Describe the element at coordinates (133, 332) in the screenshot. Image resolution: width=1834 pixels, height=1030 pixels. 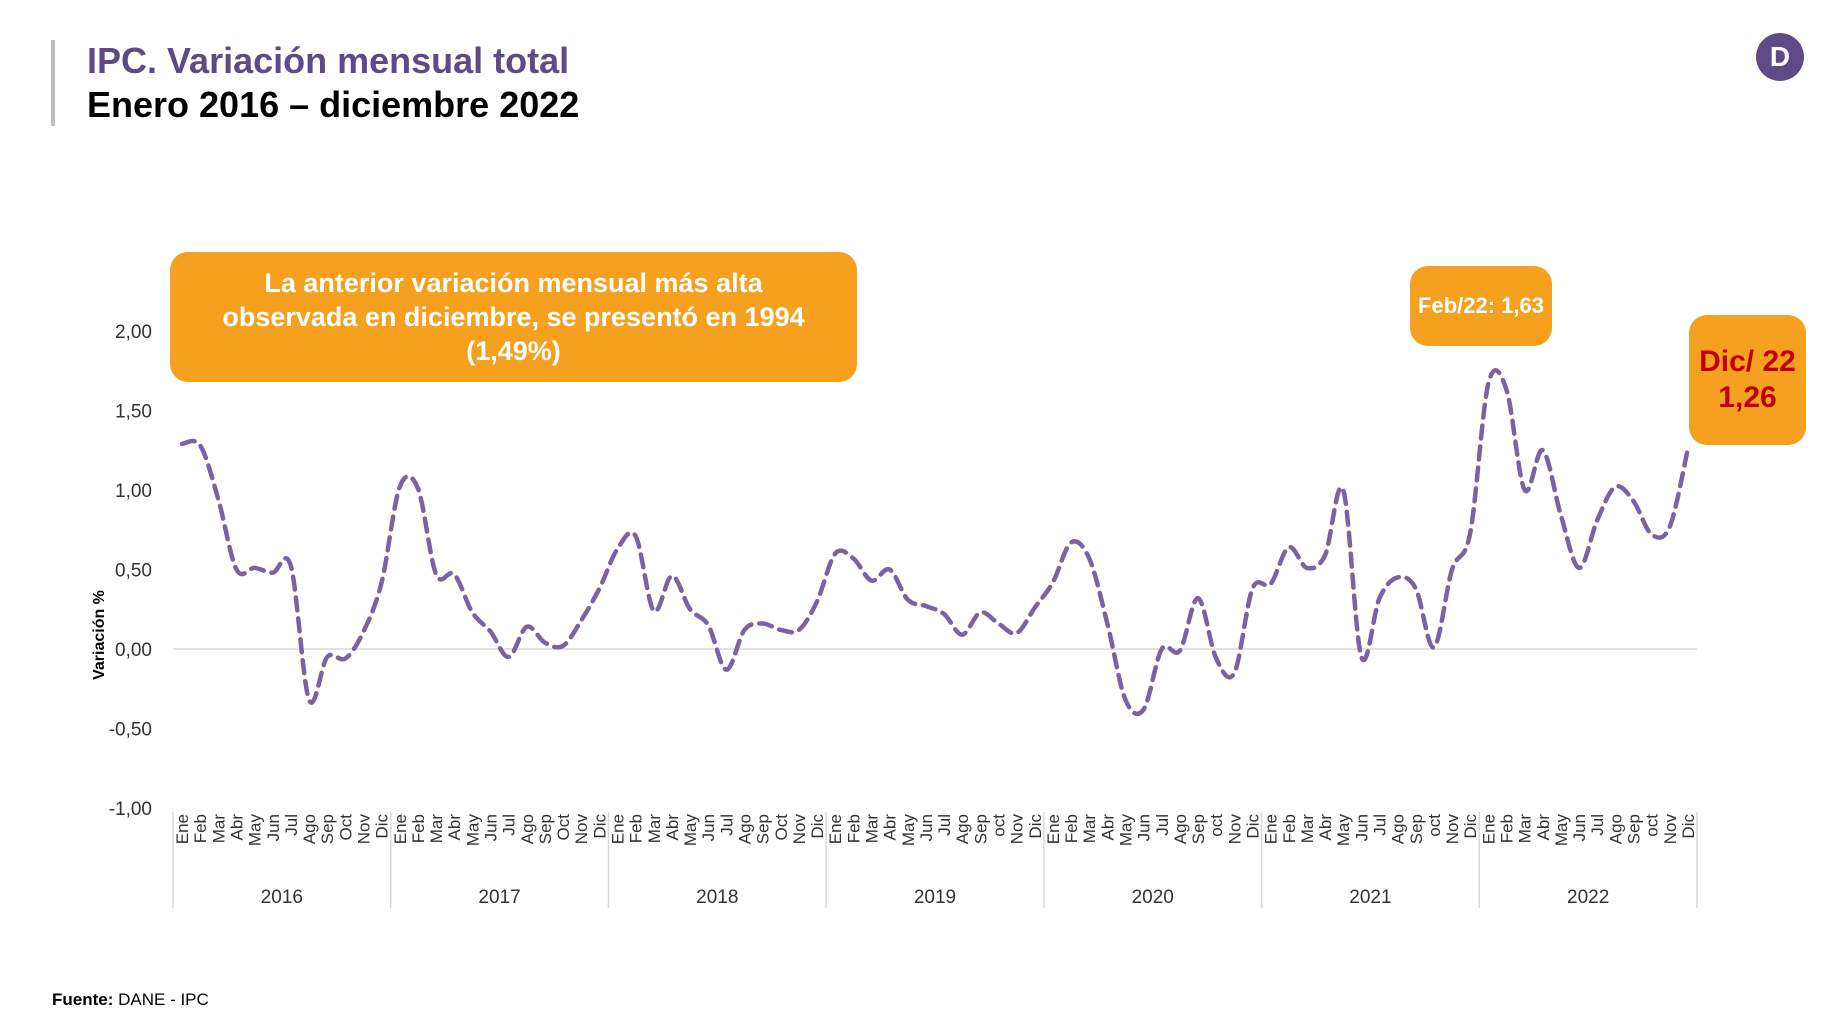
I see `y-tick-label: 2,00` at that location.